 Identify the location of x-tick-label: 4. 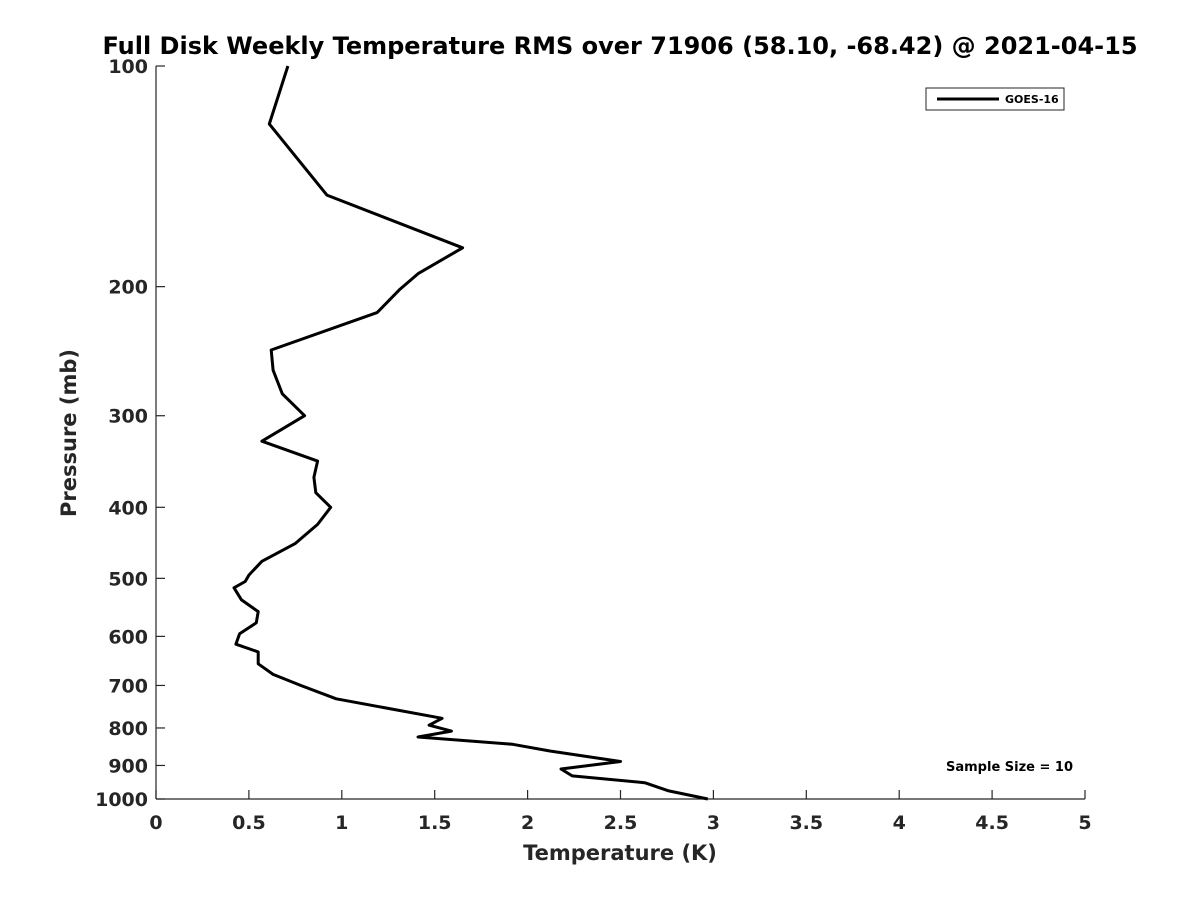
(899, 823).